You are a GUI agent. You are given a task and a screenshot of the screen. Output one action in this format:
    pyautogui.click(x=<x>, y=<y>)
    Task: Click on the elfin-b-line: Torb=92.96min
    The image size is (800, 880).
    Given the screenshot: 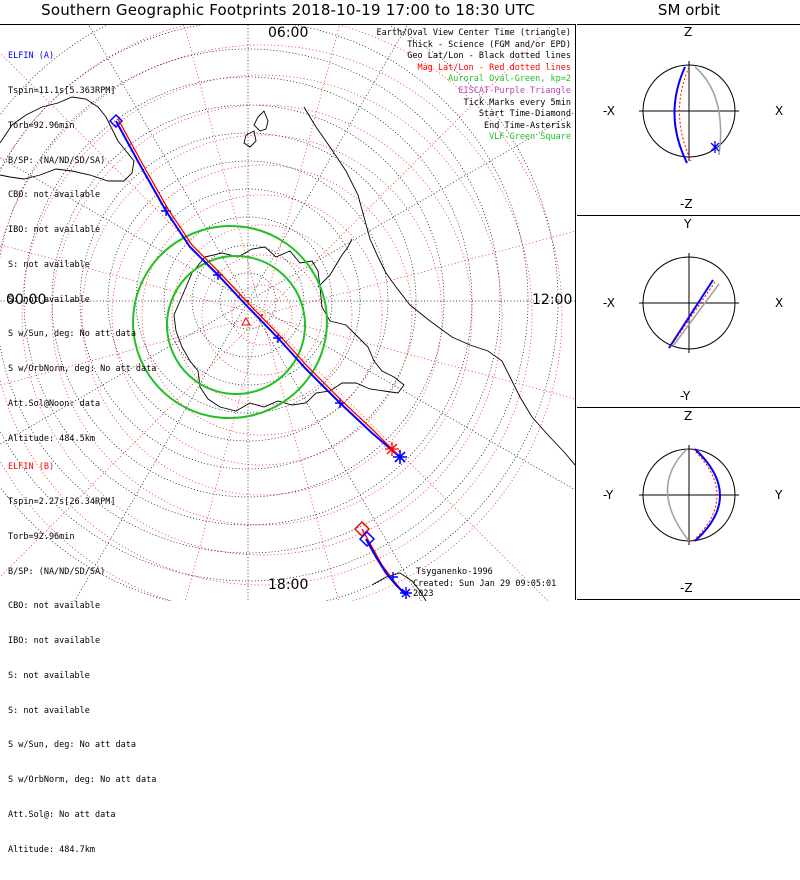 What is the action you would take?
    pyautogui.click(x=41, y=536)
    